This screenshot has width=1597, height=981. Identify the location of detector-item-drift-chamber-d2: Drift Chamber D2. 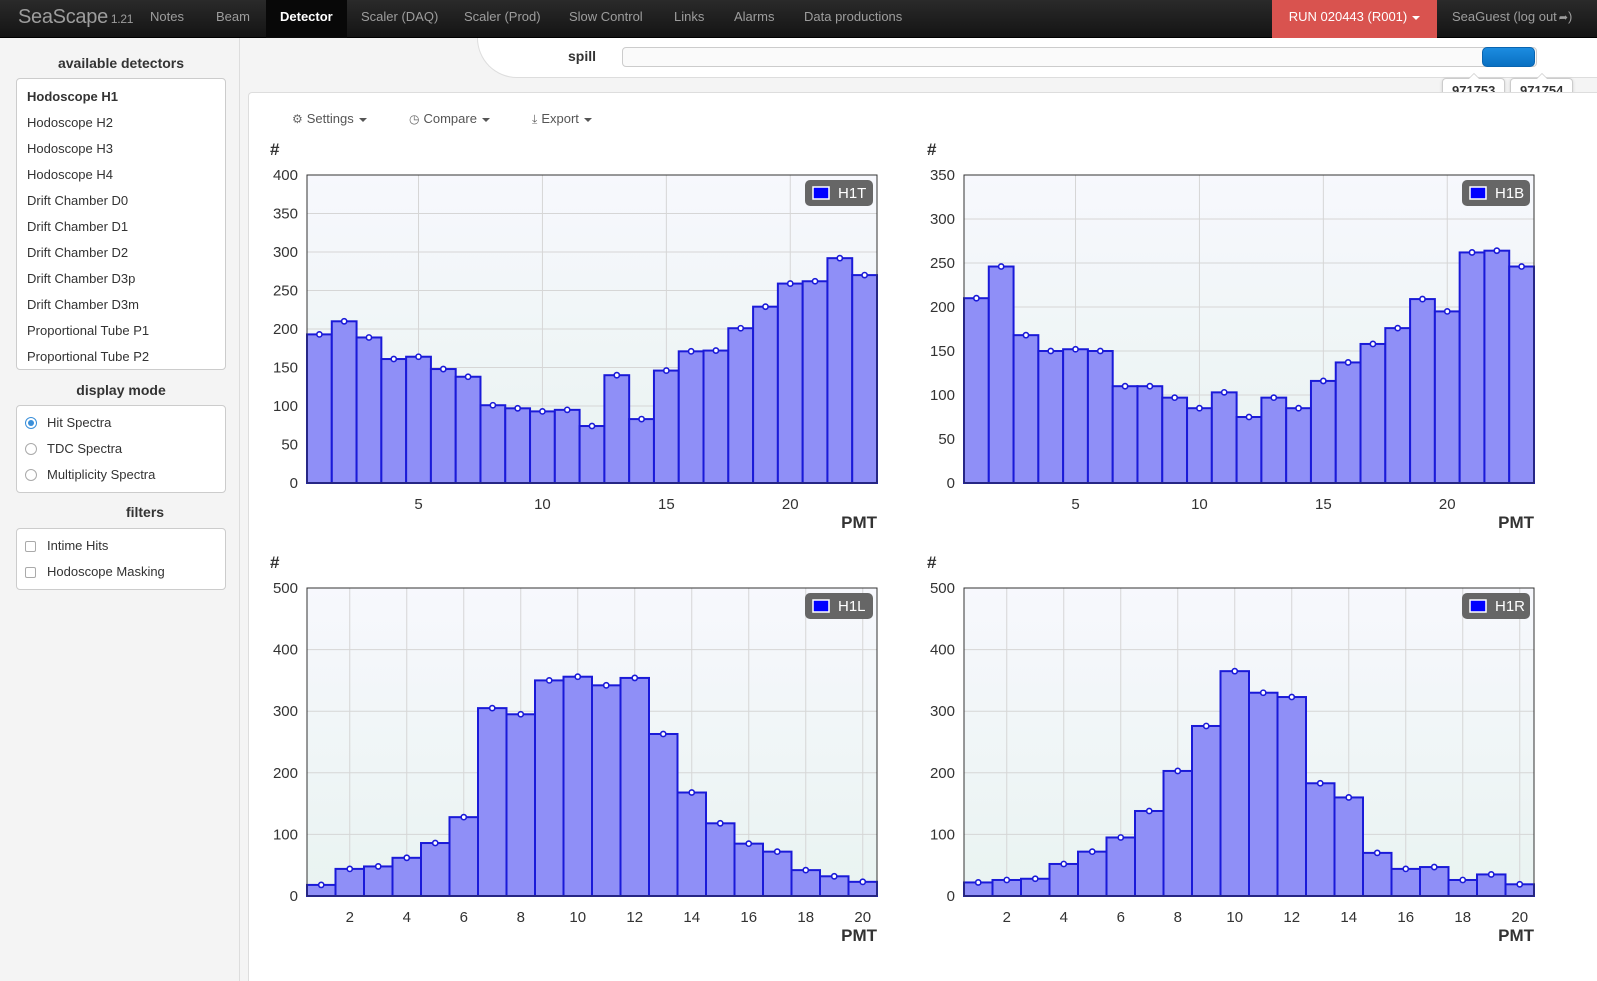
(78, 252).